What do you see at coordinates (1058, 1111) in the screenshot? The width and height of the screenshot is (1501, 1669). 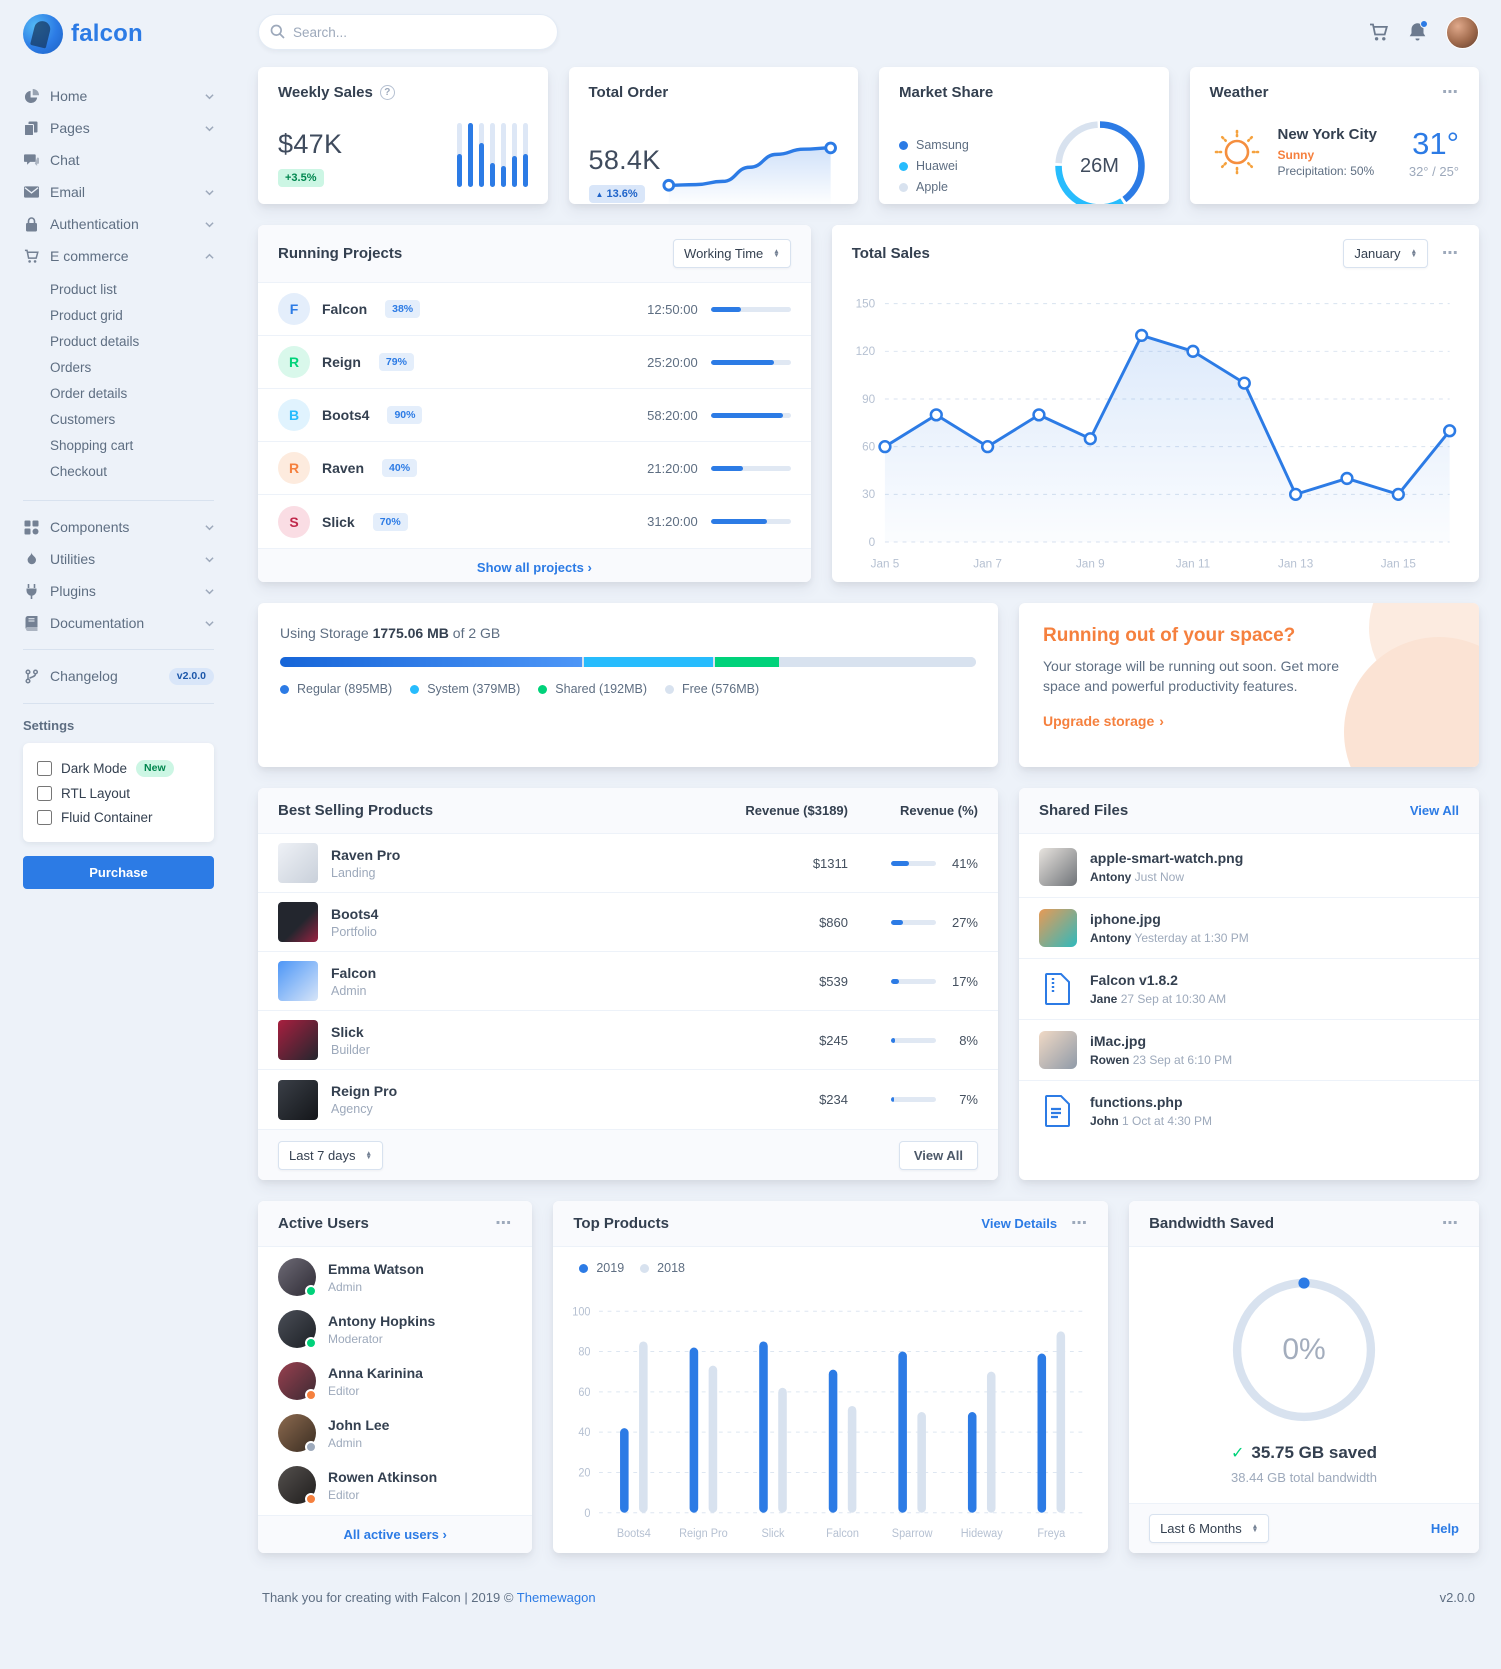 I see `code-file-icon` at bounding box center [1058, 1111].